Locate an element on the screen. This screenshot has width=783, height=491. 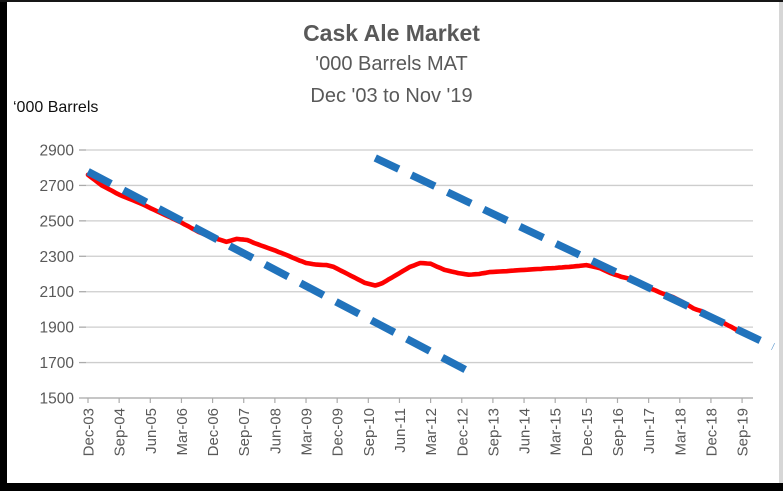
y-tick-label: 1700 is located at coordinates (57, 363).